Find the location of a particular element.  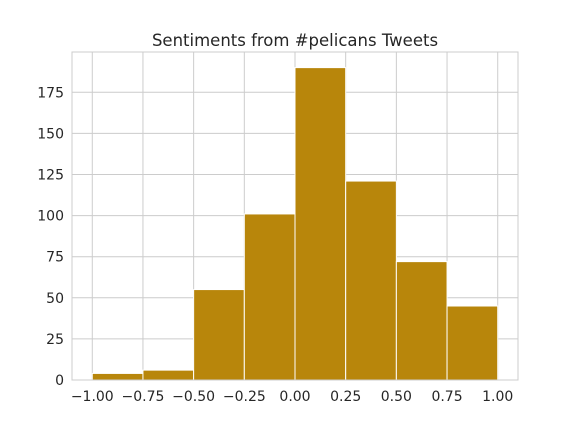

y-tick-label: 125 is located at coordinates (50, 175).